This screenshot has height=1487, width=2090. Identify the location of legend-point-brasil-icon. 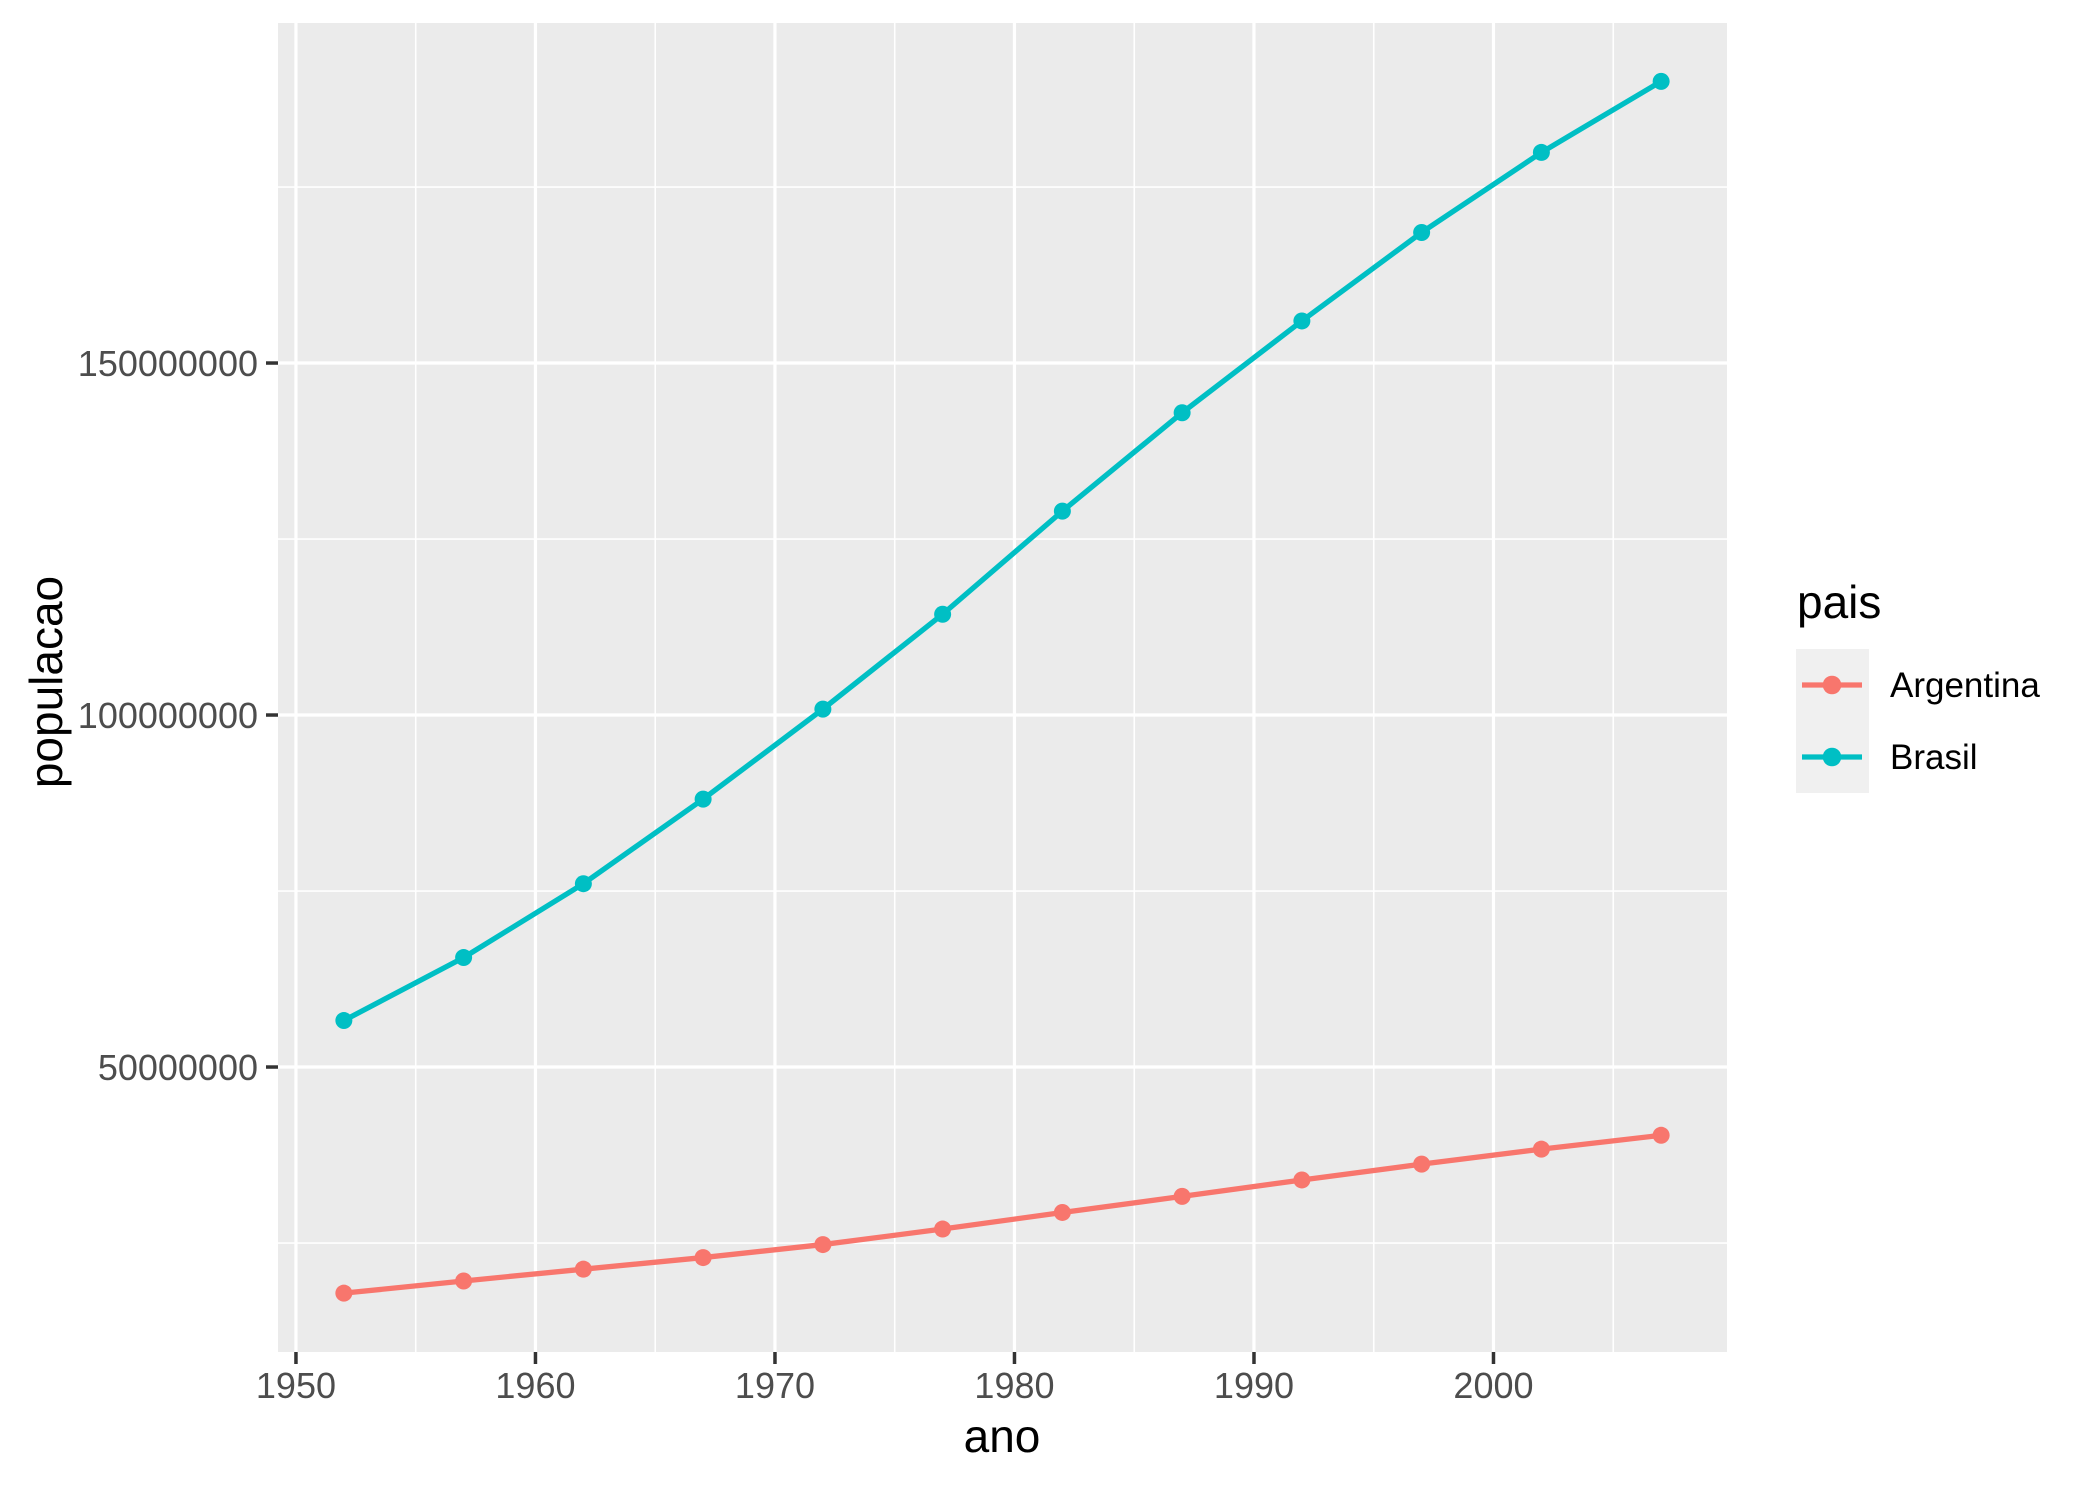
(1832, 757).